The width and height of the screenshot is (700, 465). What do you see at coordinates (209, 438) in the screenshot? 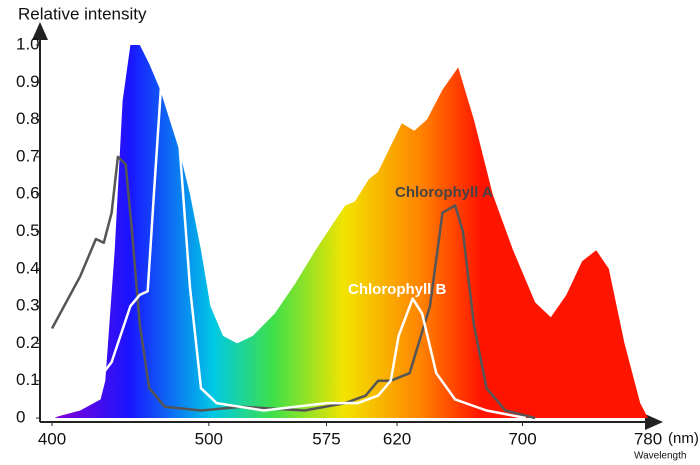
I see `x-tick-label: 500` at bounding box center [209, 438].